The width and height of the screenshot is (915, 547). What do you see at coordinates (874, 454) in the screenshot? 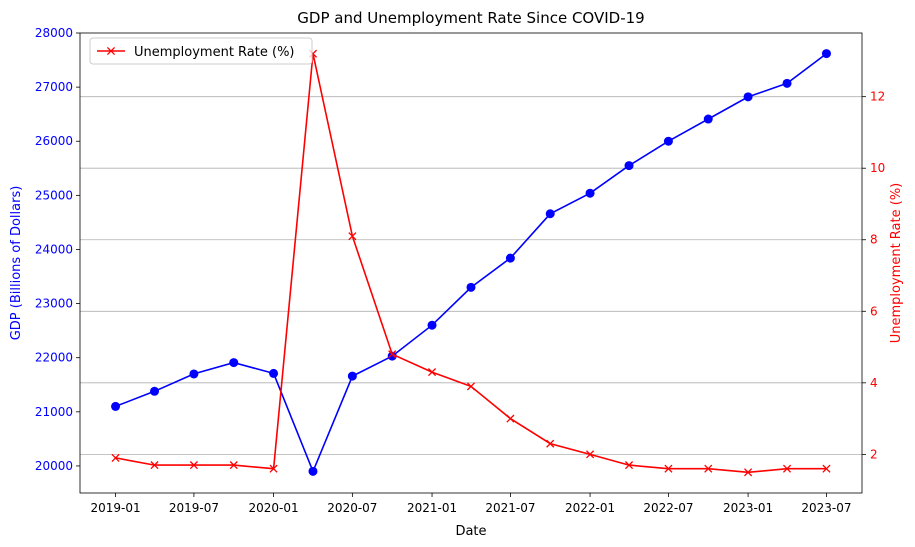
I see `right-y-tick-label: 2` at bounding box center [874, 454].